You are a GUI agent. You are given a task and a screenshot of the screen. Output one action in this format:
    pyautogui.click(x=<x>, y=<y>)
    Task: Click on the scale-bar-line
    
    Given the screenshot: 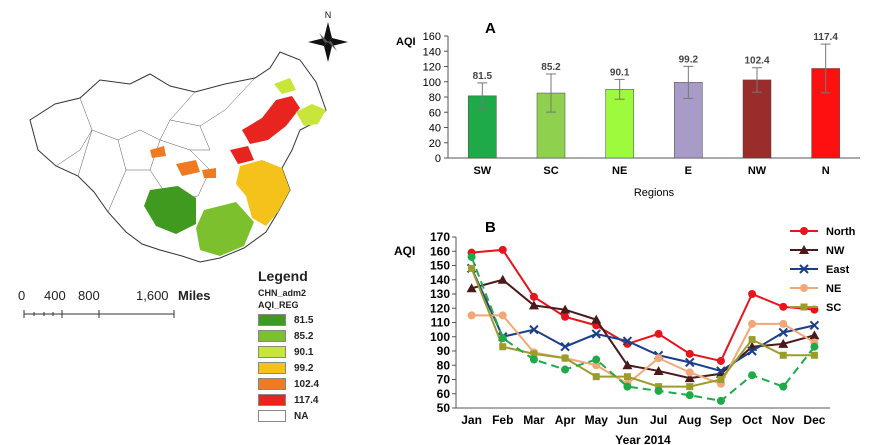 What is the action you would take?
    pyautogui.click(x=99, y=314)
    